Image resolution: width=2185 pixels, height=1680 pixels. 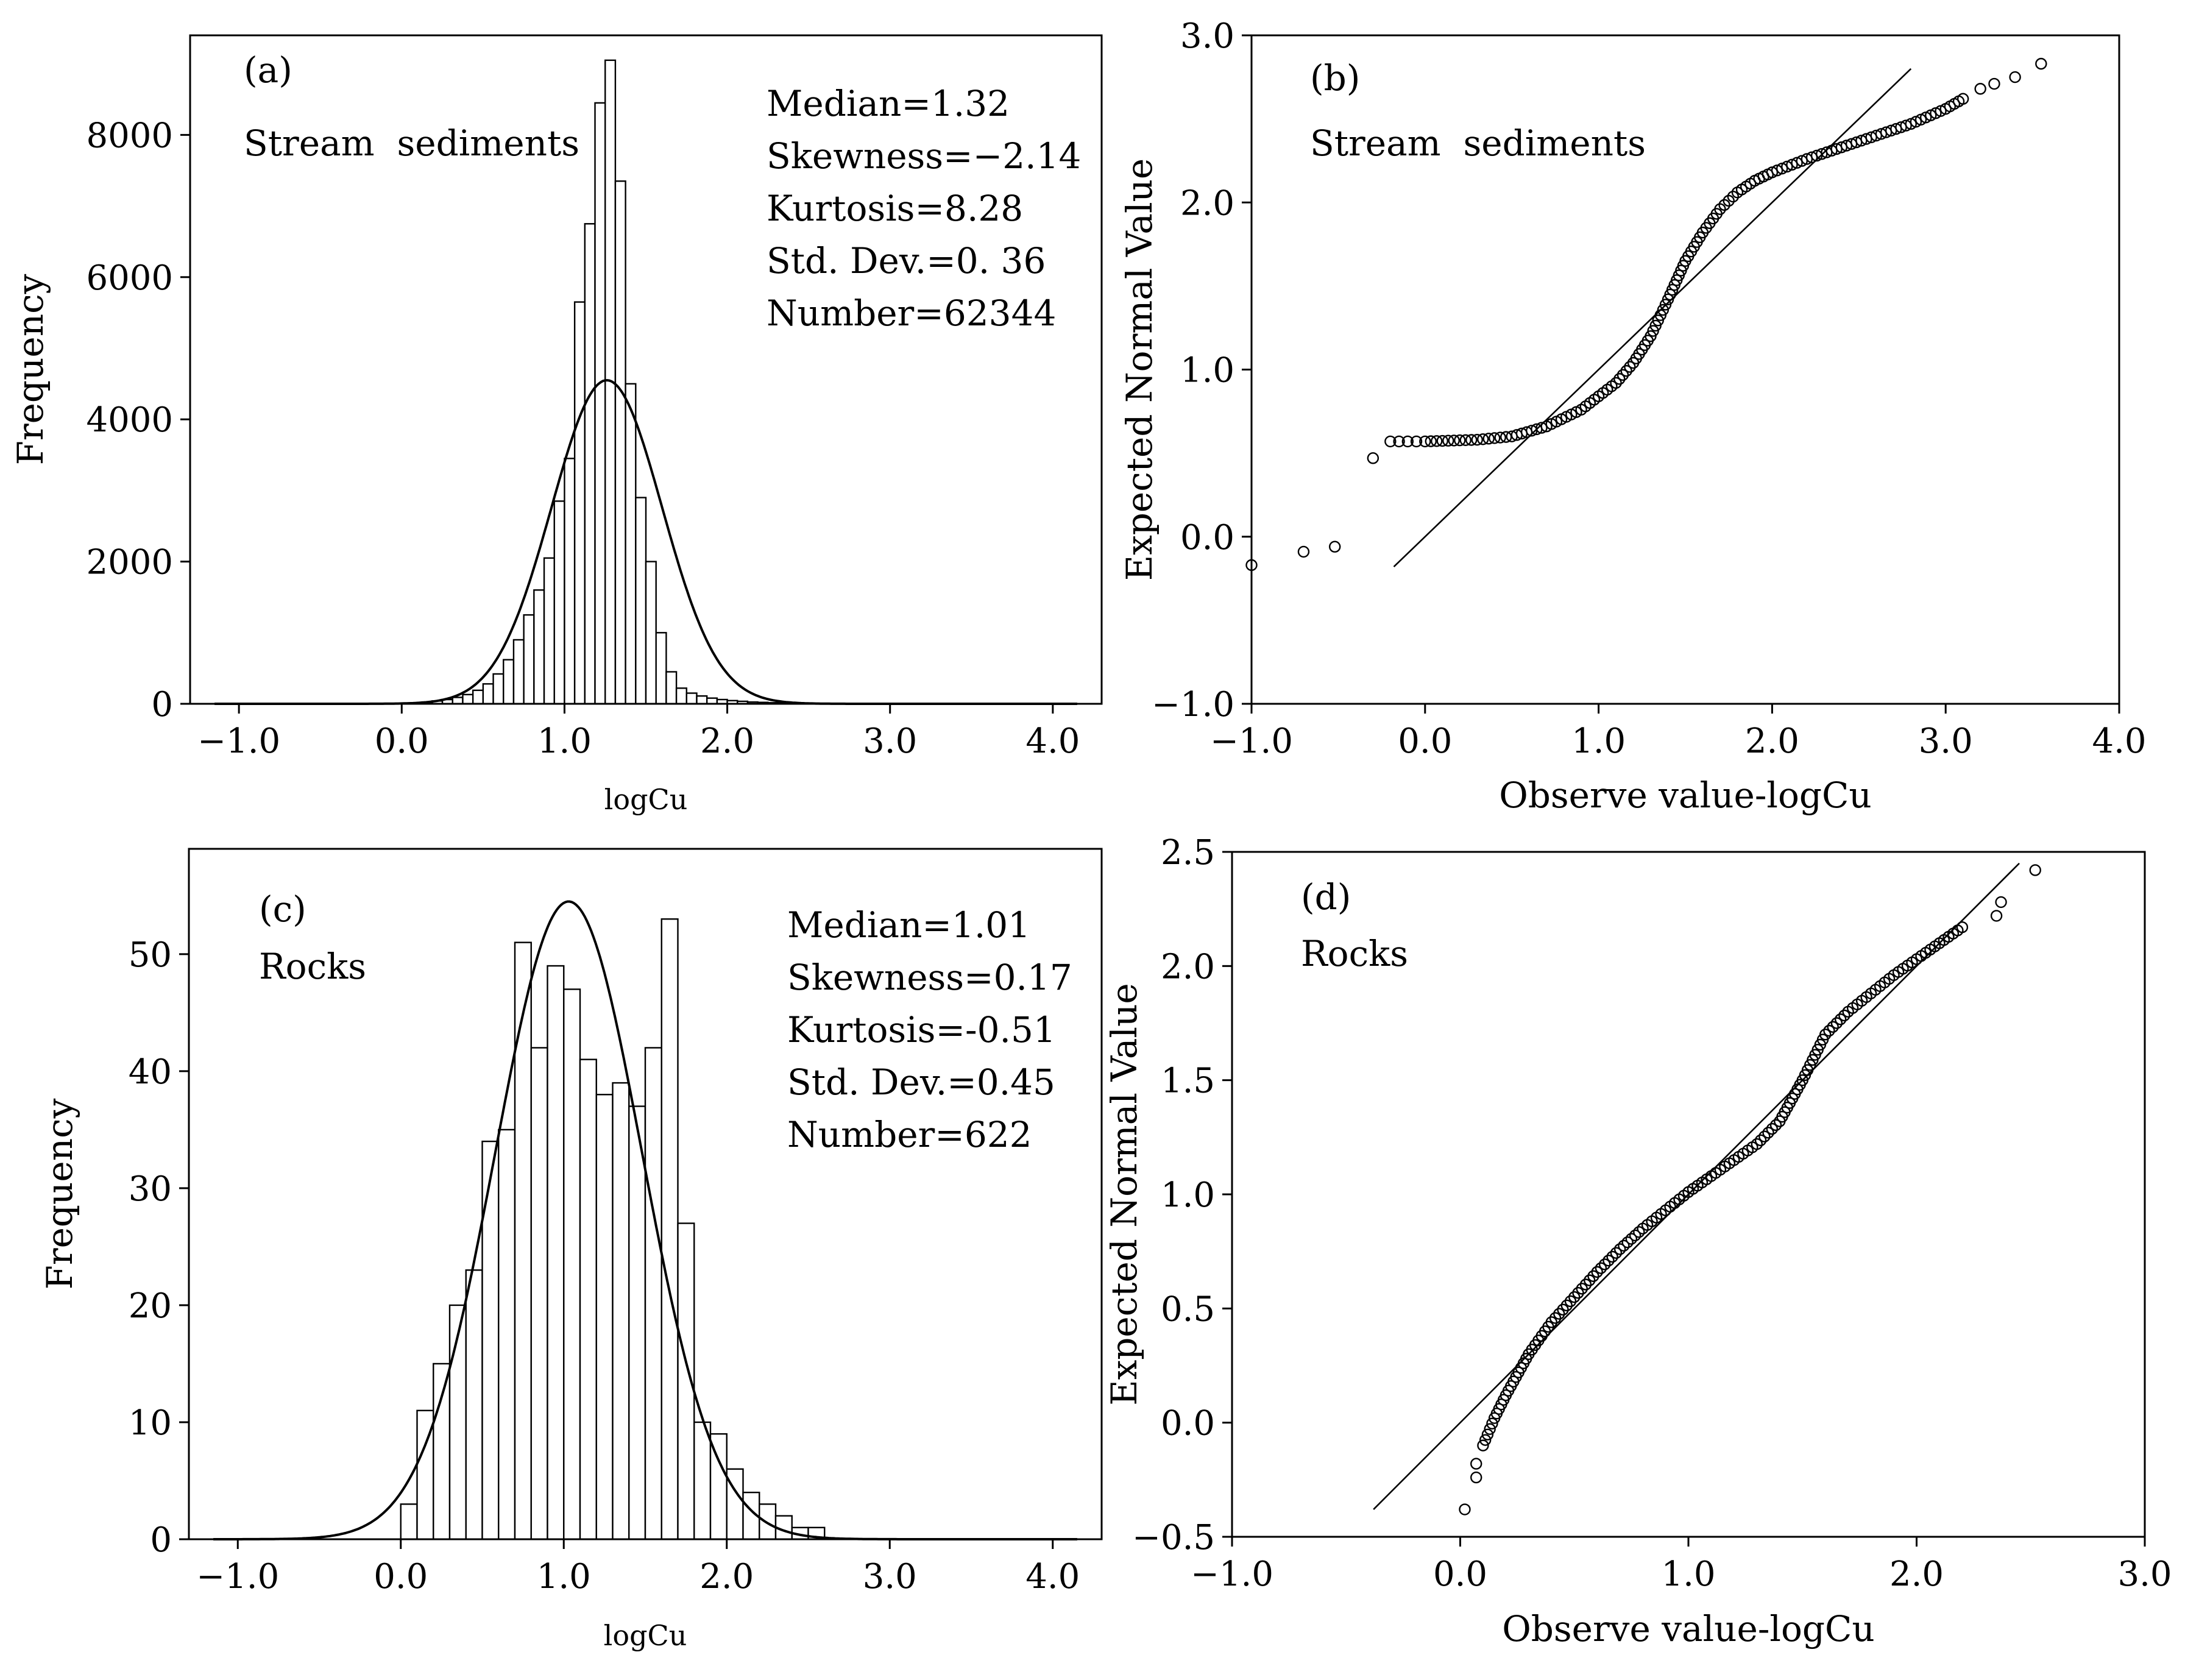 I want to click on sample-label: Stream sediments, so click(x=411, y=143).